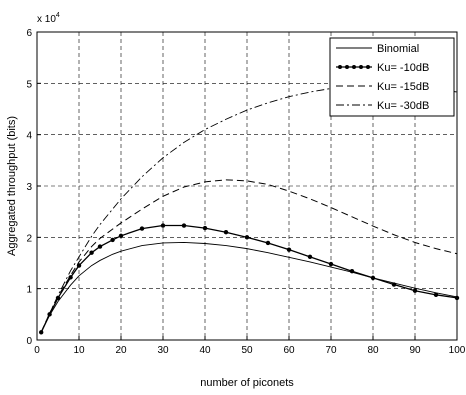  What do you see at coordinates (48, 18) in the screenshot?
I see `y-multiplier: x 104` at bounding box center [48, 18].